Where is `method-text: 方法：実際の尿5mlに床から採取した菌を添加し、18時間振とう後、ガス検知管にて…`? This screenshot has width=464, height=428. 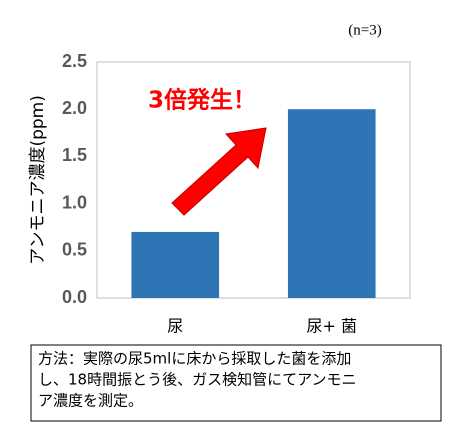
method-text: 方法：実際の尿5mlに床から採取した菌を添加し、18時間振とう後、ガス検知管にて… is located at coordinates (197, 380).